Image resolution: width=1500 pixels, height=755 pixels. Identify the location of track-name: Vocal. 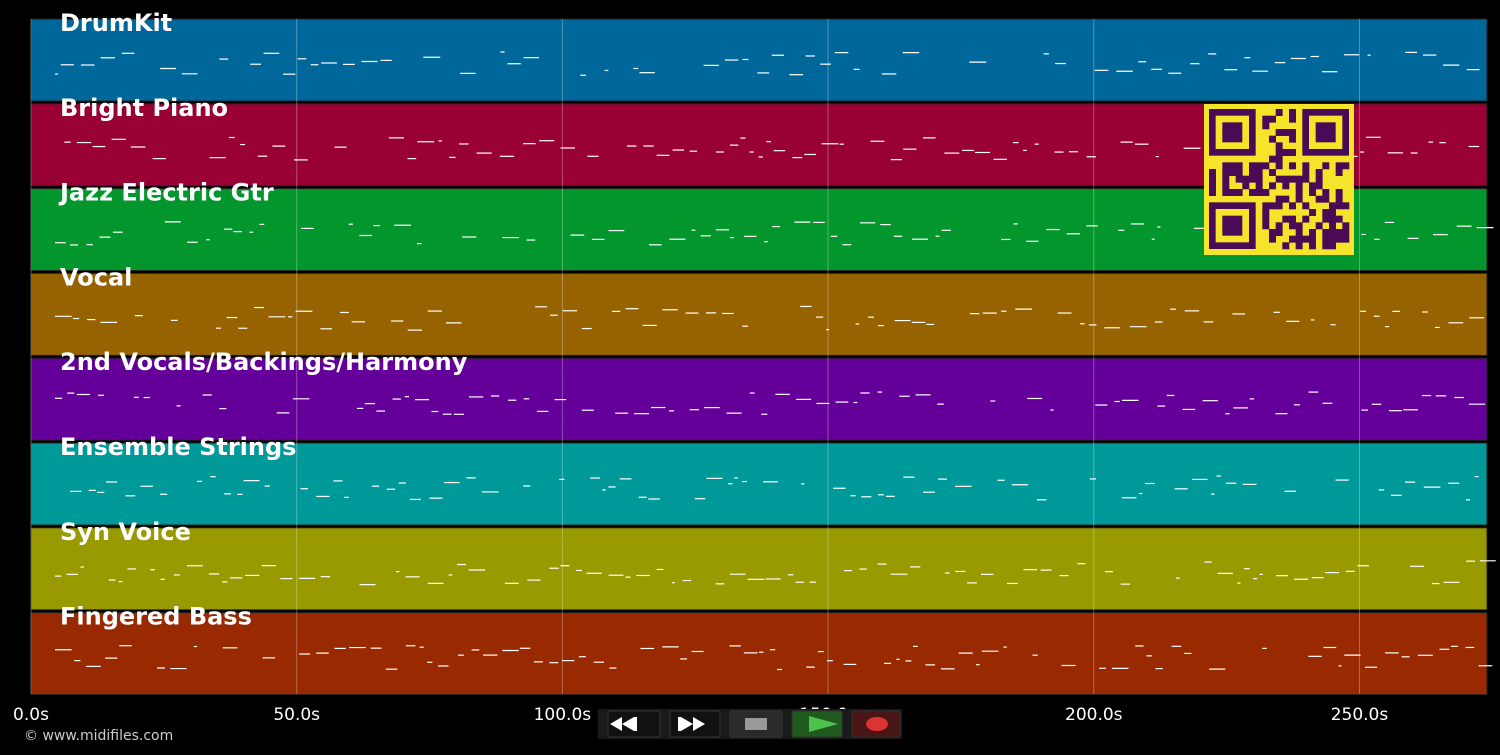
(96, 277).